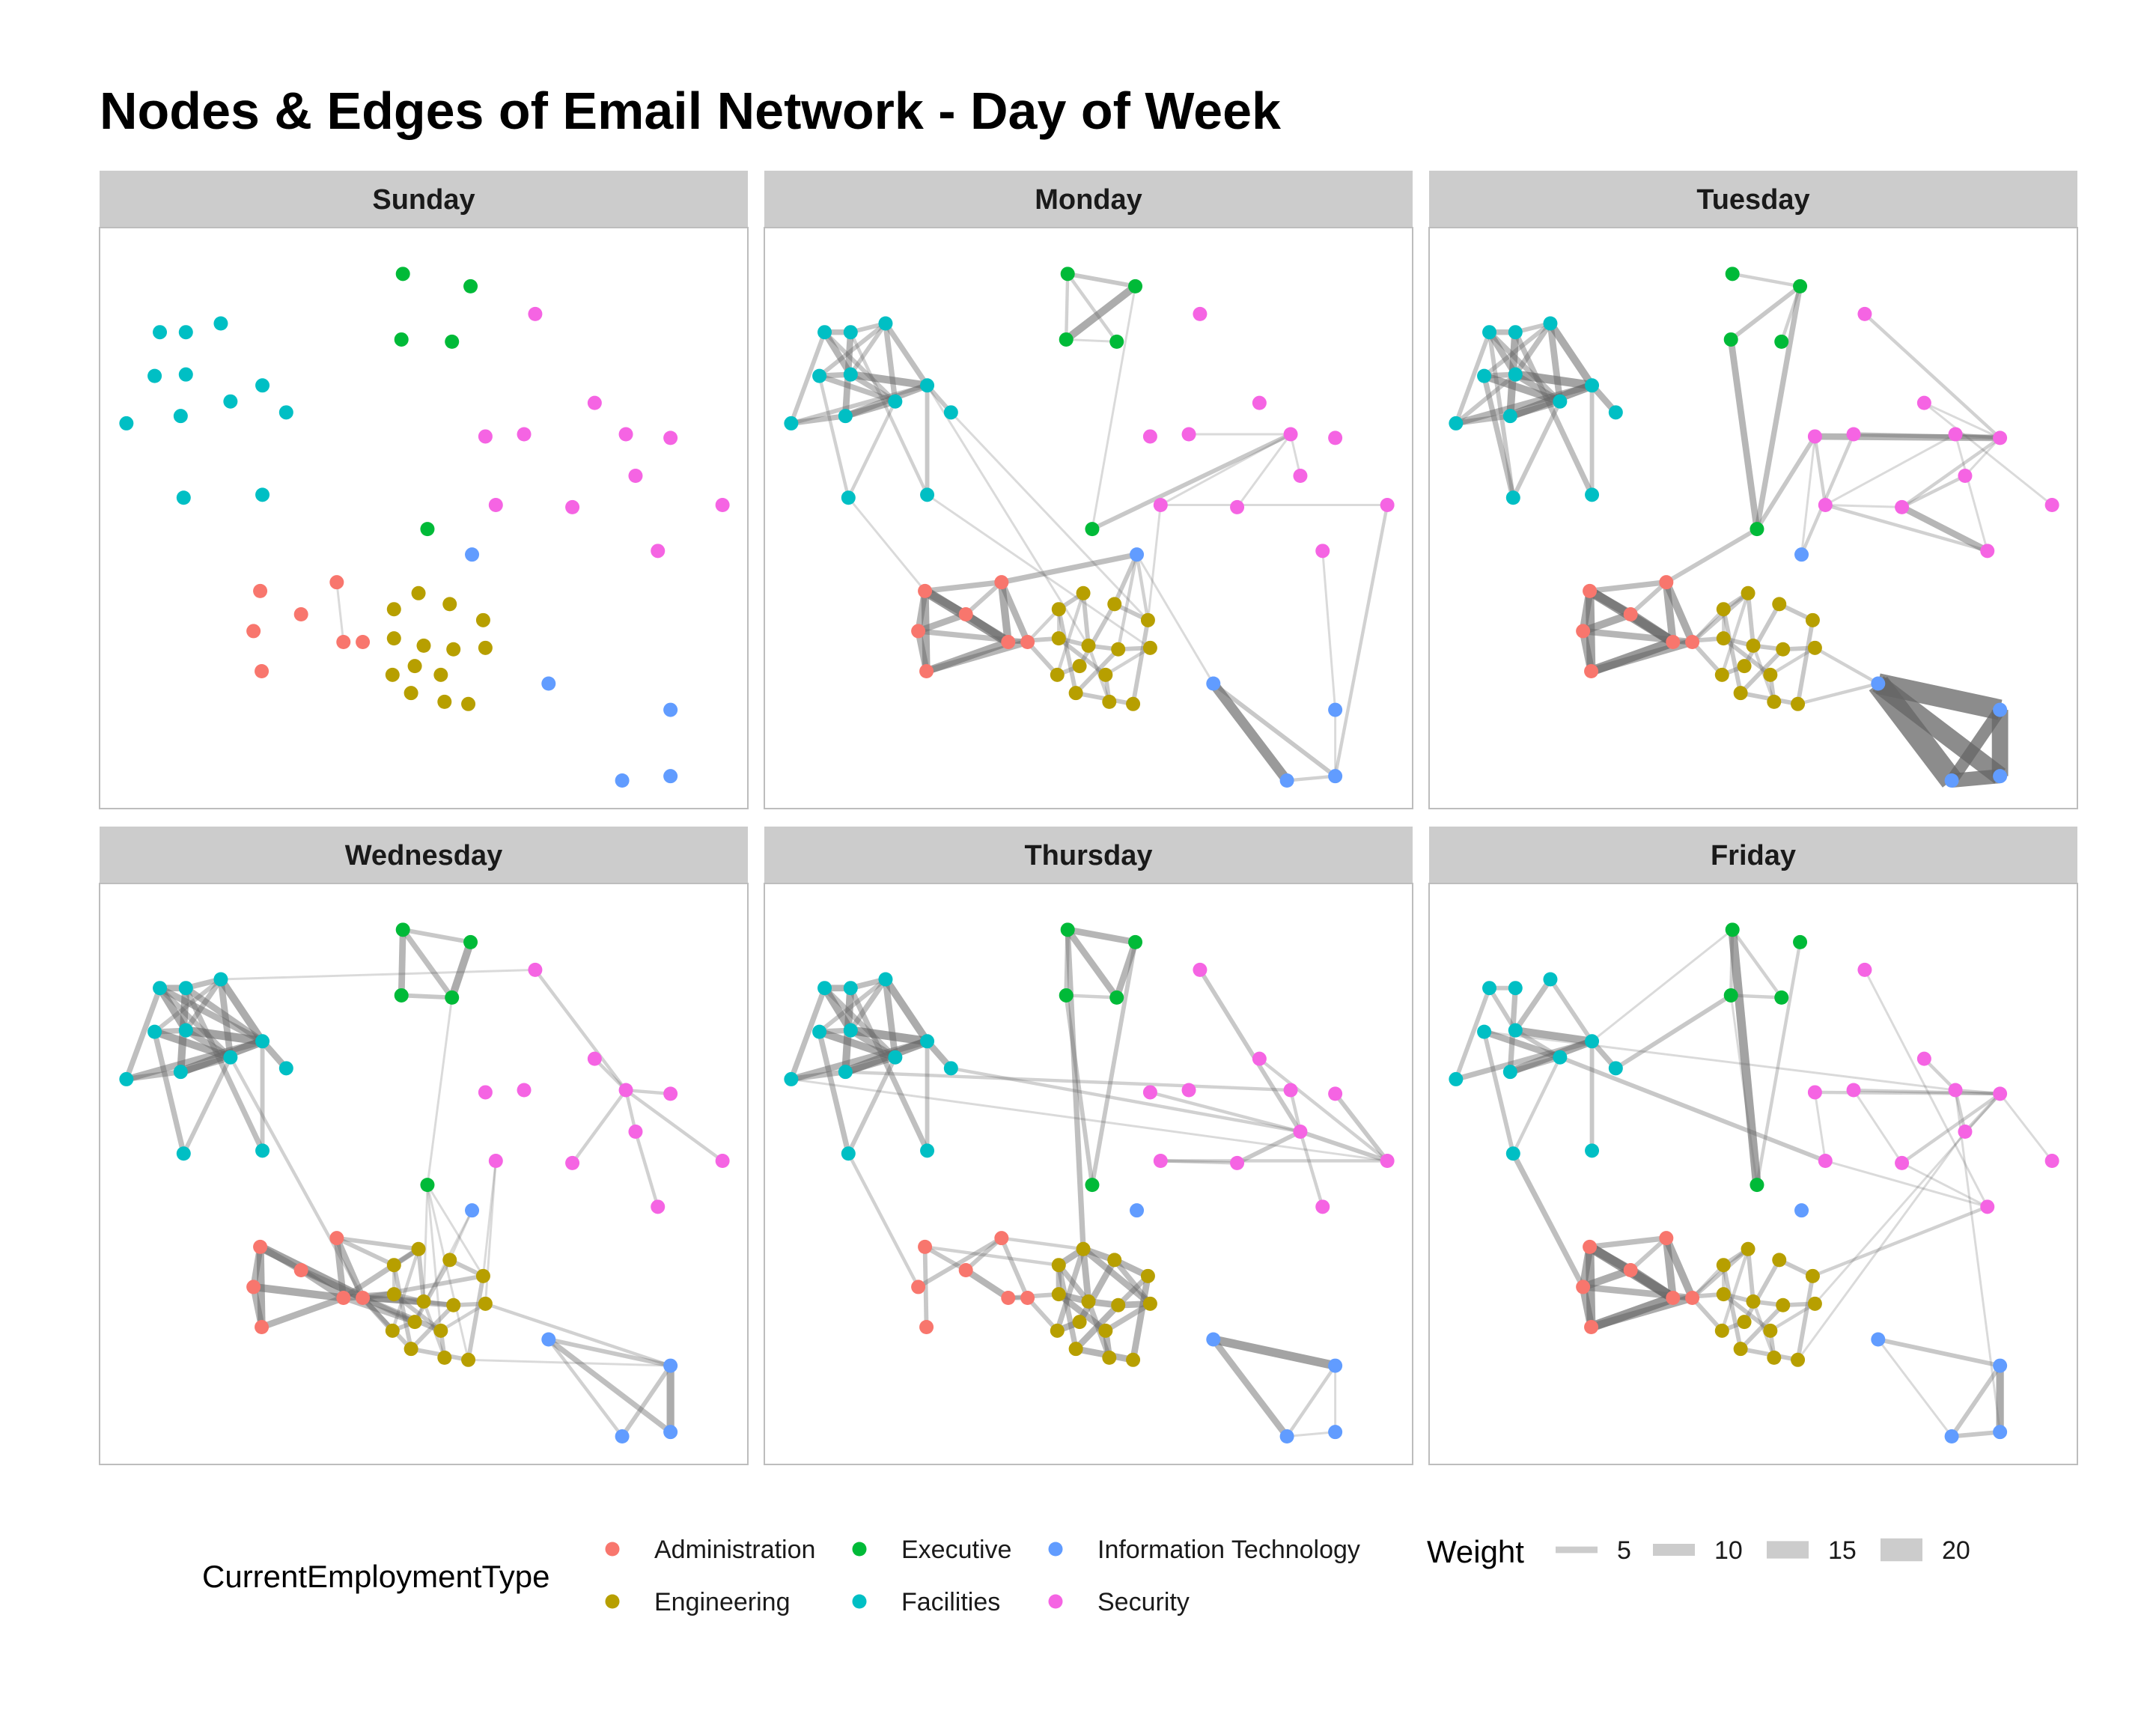 The height and width of the screenshot is (1725, 2156). Describe the element at coordinates (424, 199) in the screenshot. I see `strip-sunday` at that location.